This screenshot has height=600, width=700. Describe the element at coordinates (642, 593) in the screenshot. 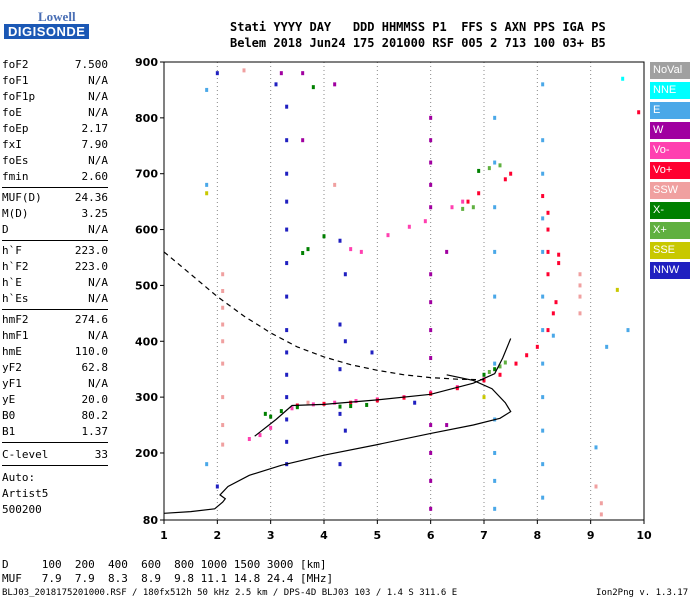

I see `footer-version: Ion2Png v. 1.3.17` at that location.